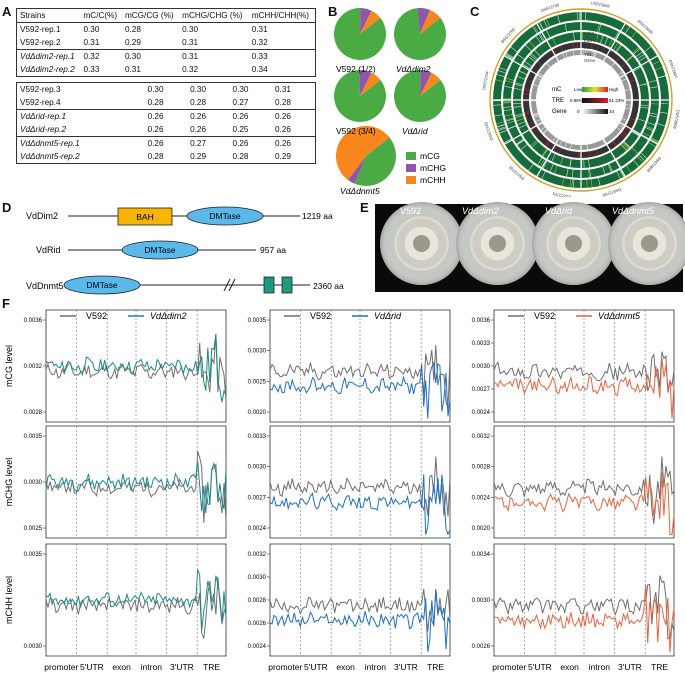  Describe the element at coordinates (559, 112) in the screenshot. I see `circos-legend-gene: Gene` at that location.